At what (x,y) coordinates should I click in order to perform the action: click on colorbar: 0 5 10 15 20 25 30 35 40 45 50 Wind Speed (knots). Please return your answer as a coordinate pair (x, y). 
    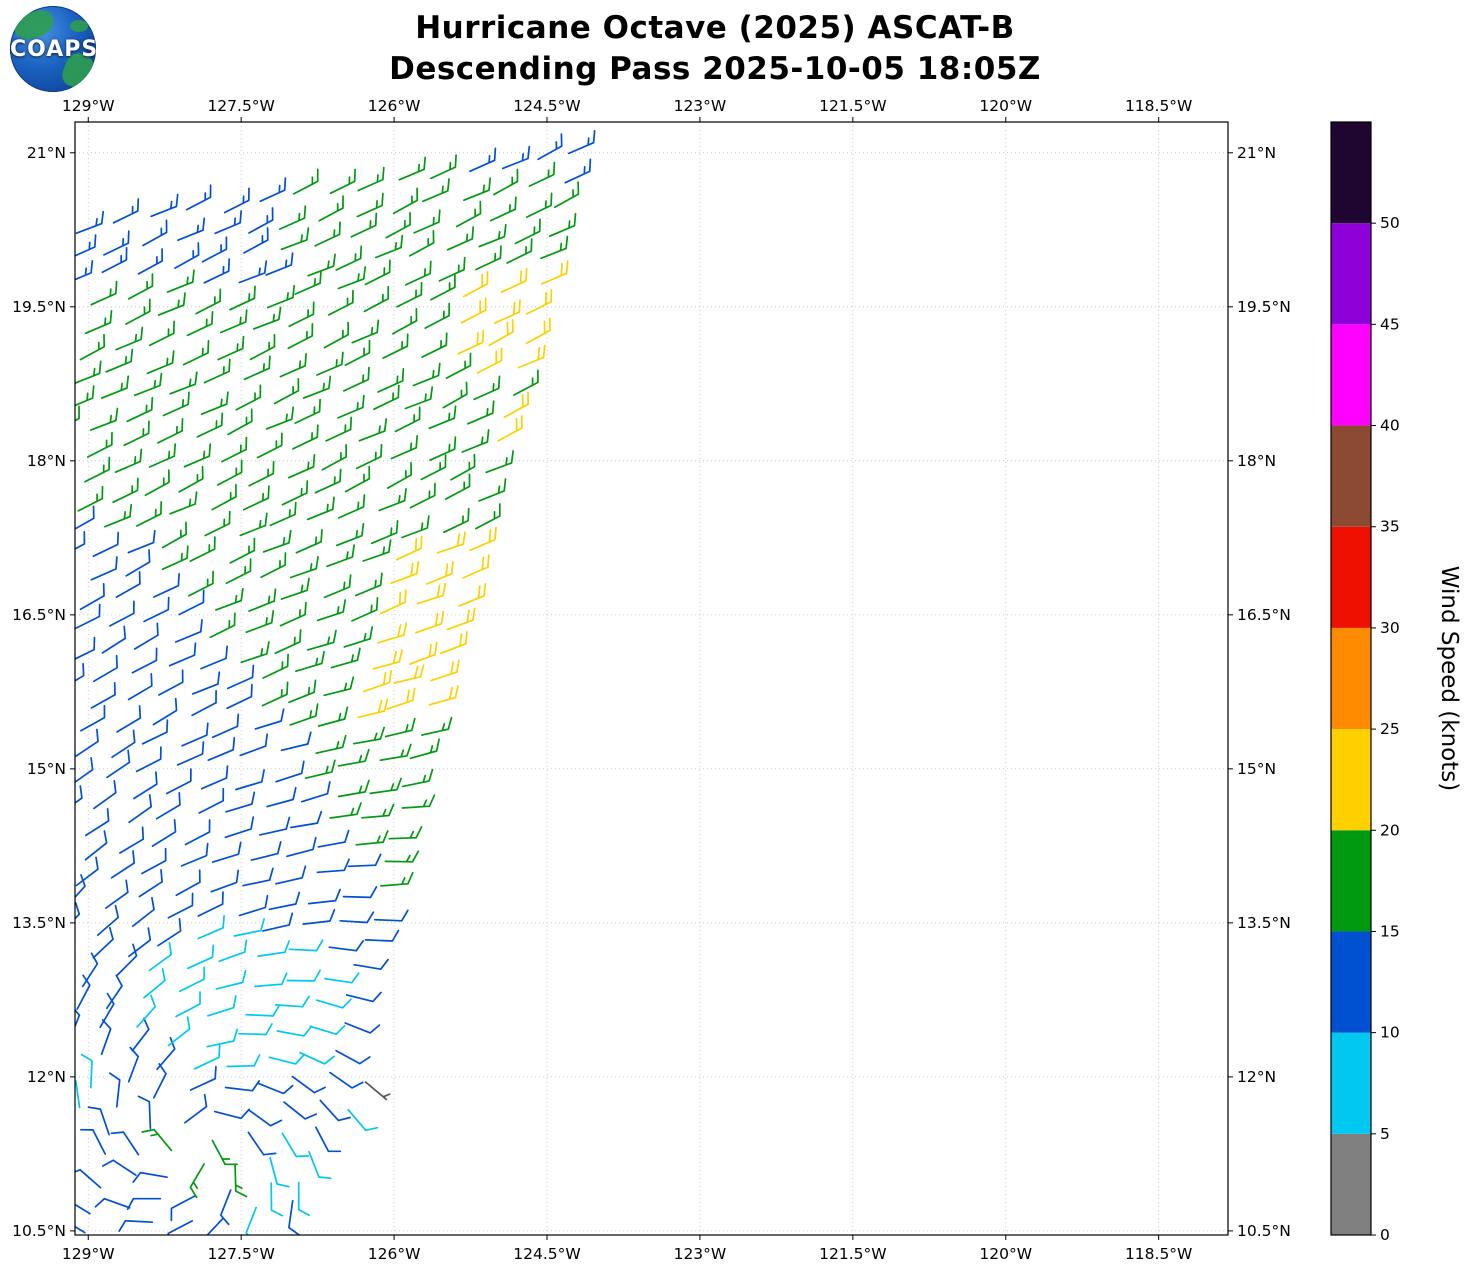
    Looking at the image, I should click on (1396, 682).